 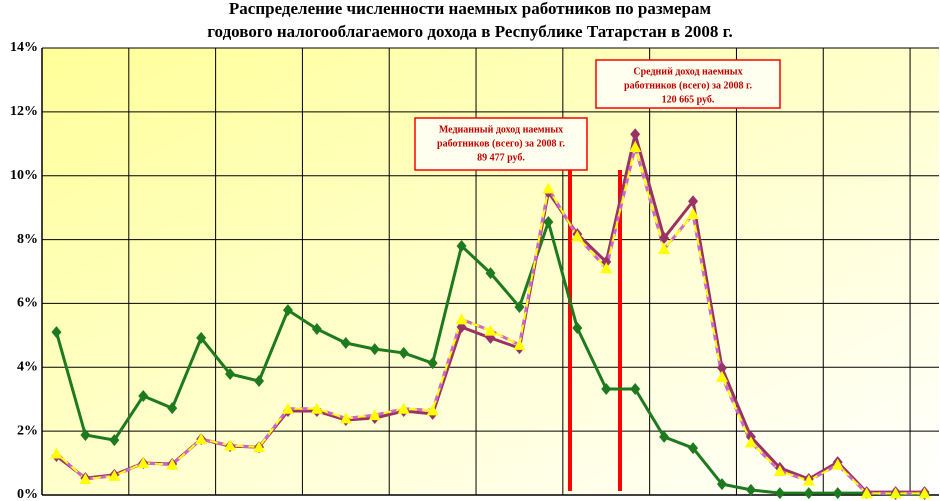 I want to click on annotation-text: 89 477 руб., so click(x=501, y=157).